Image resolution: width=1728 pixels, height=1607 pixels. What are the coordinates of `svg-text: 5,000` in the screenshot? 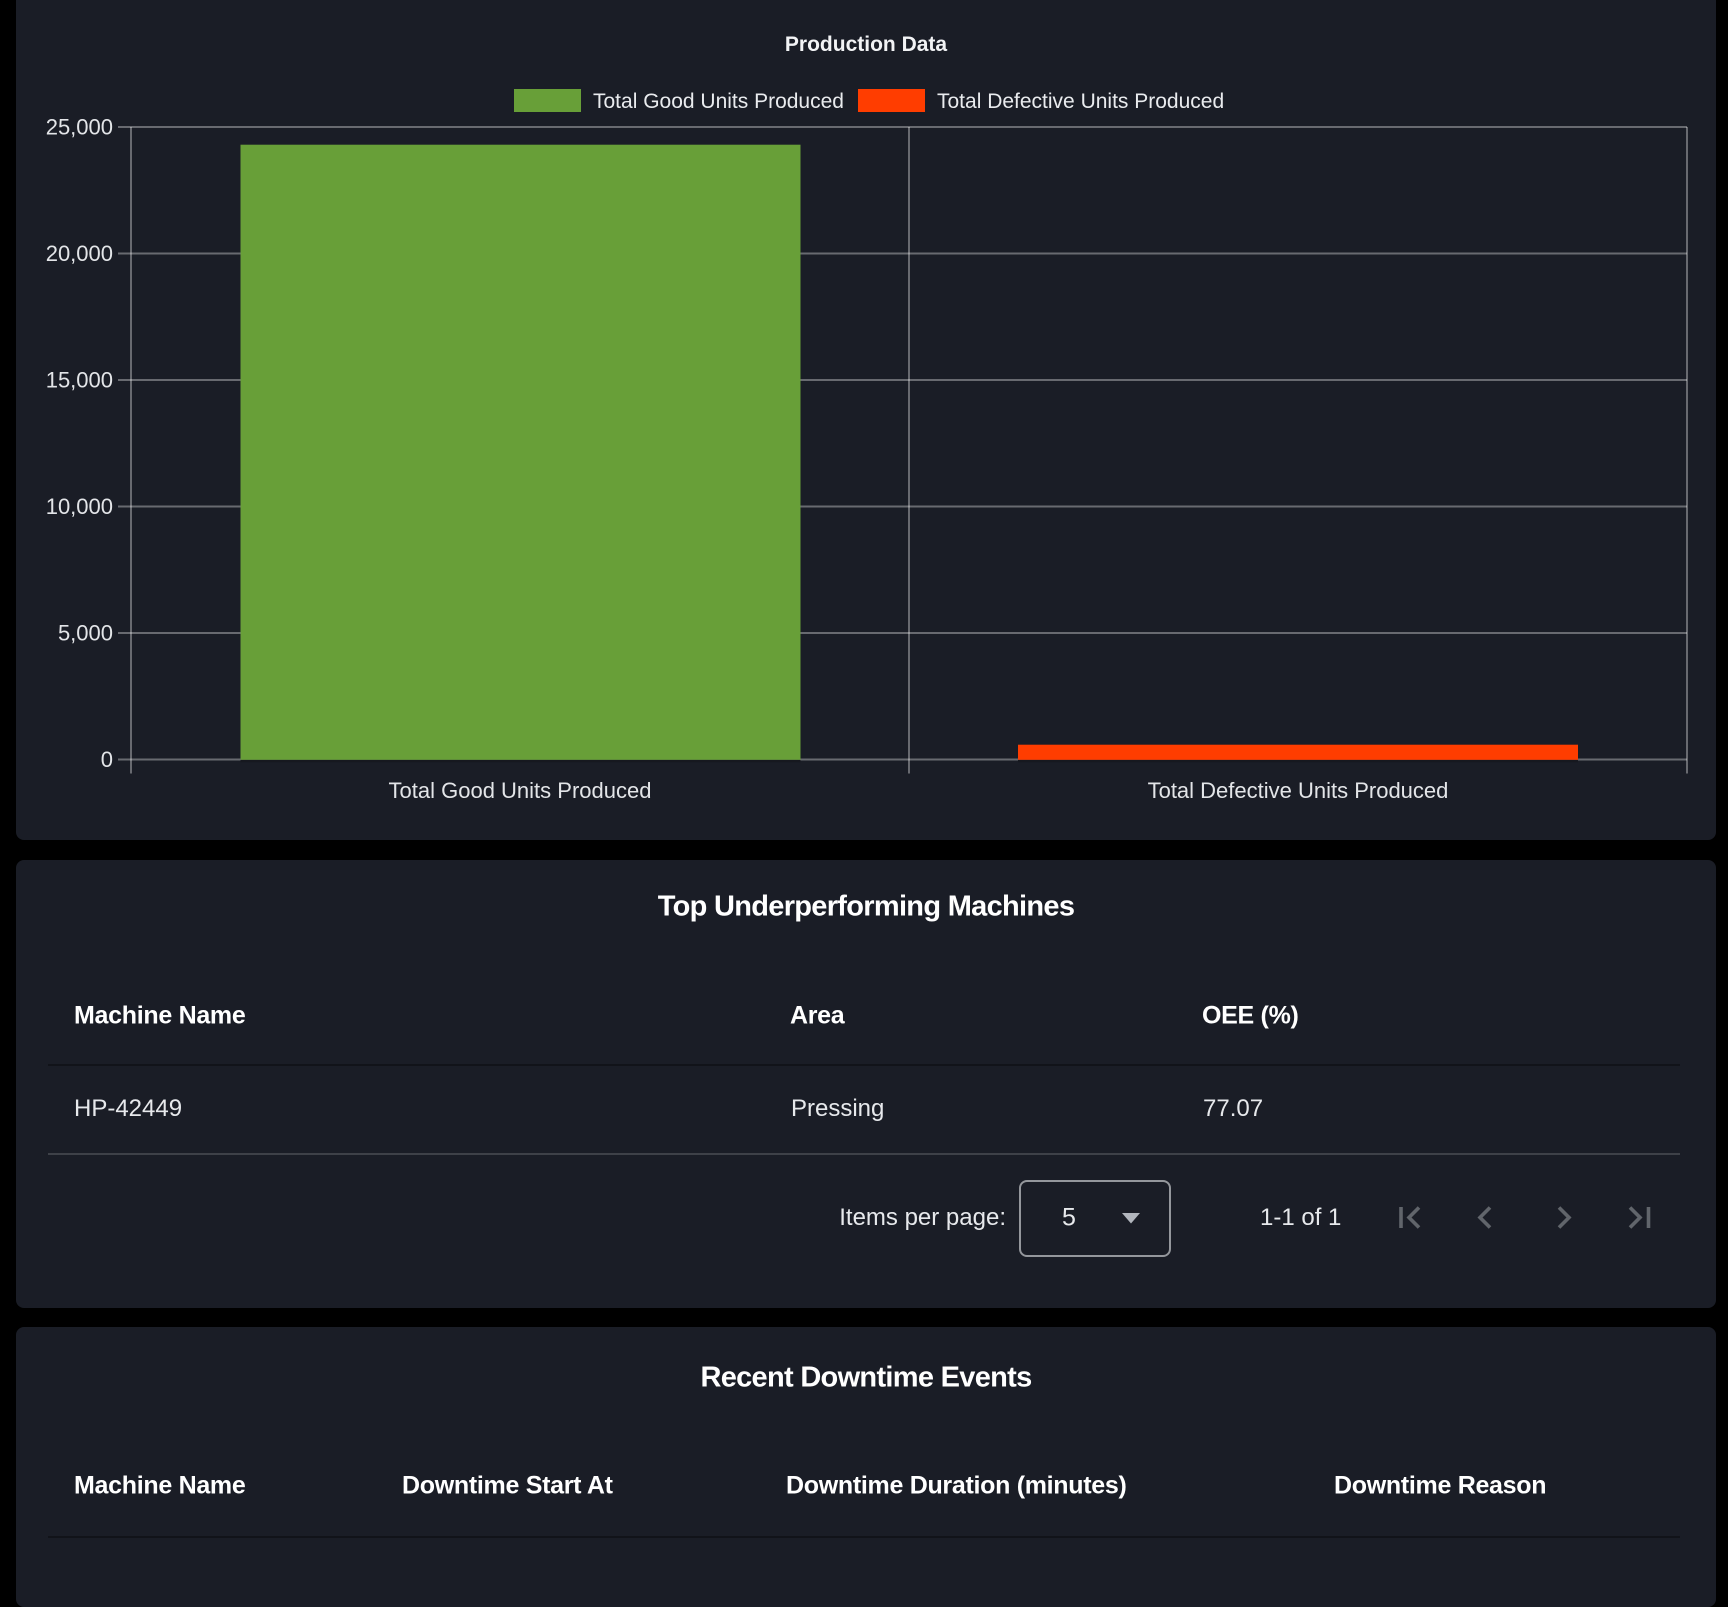 It's located at (85, 632).